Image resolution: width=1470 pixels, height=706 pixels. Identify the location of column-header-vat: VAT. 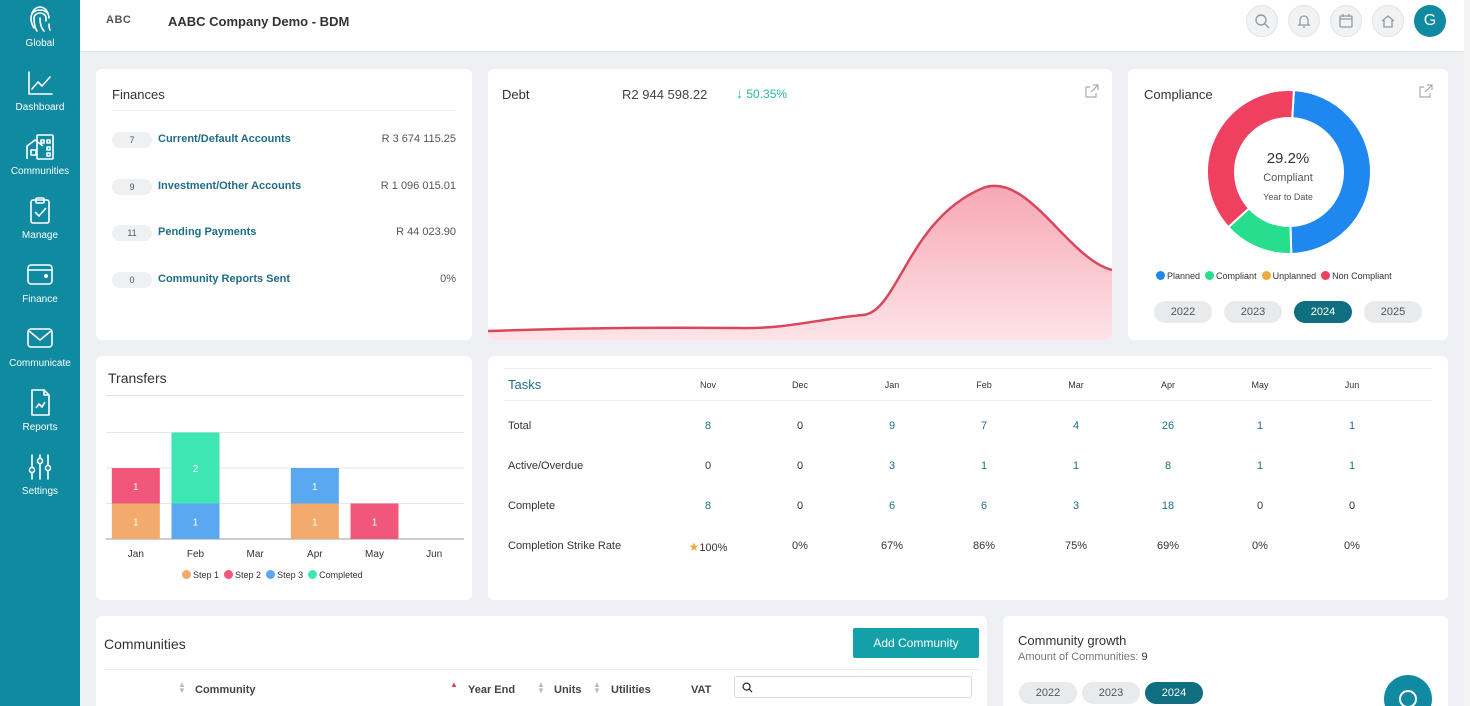
(701, 690).